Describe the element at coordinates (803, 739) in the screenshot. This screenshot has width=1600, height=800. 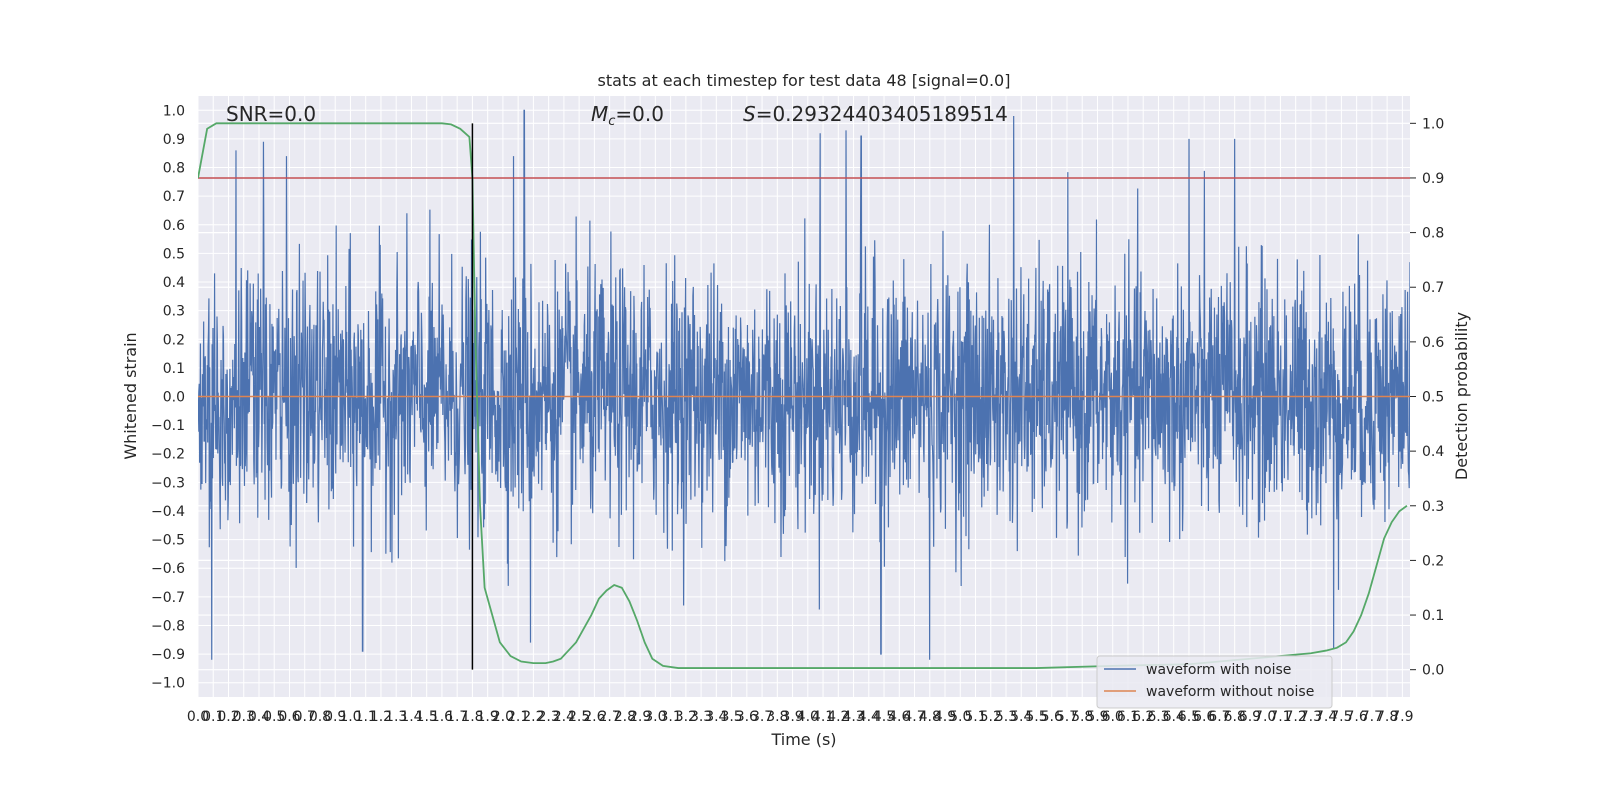
I see `x-axis-label: Time (s)` at that location.